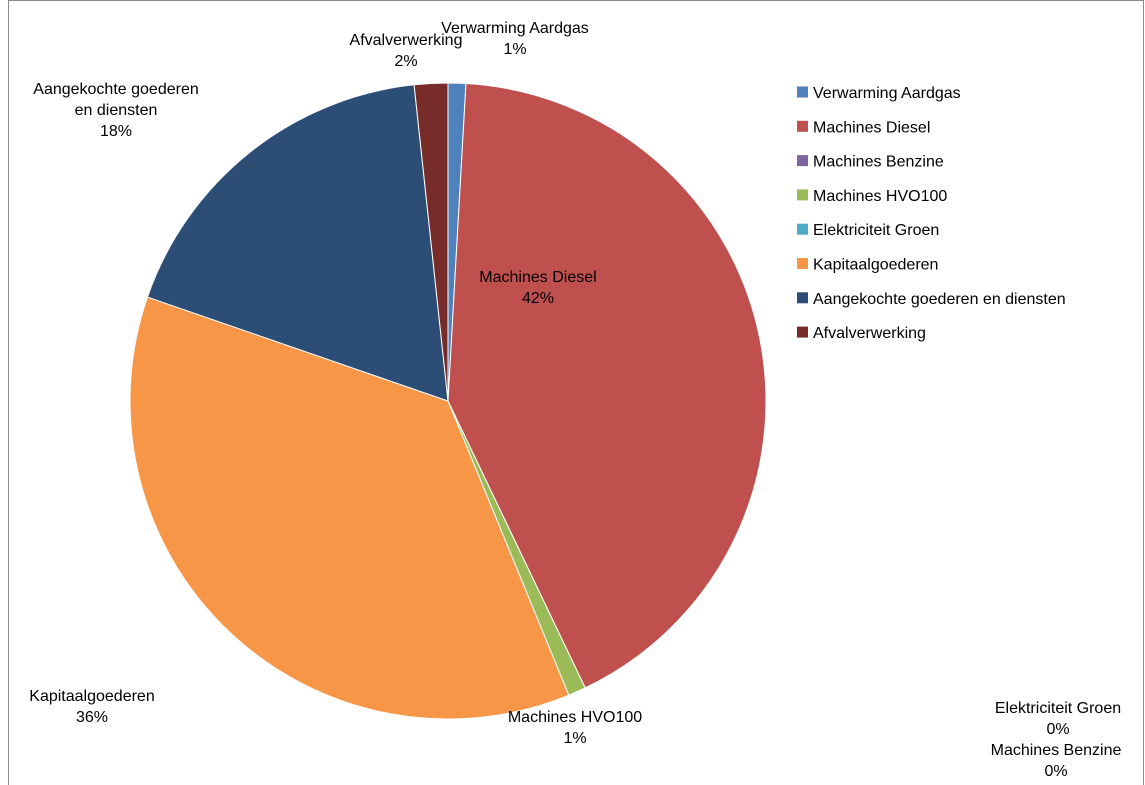 This screenshot has height=785, width=1145. What do you see at coordinates (802, 298) in the screenshot?
I see `legend-swatch-aangekochte-goederen-en-diensten` at bounding box center [802, 298].